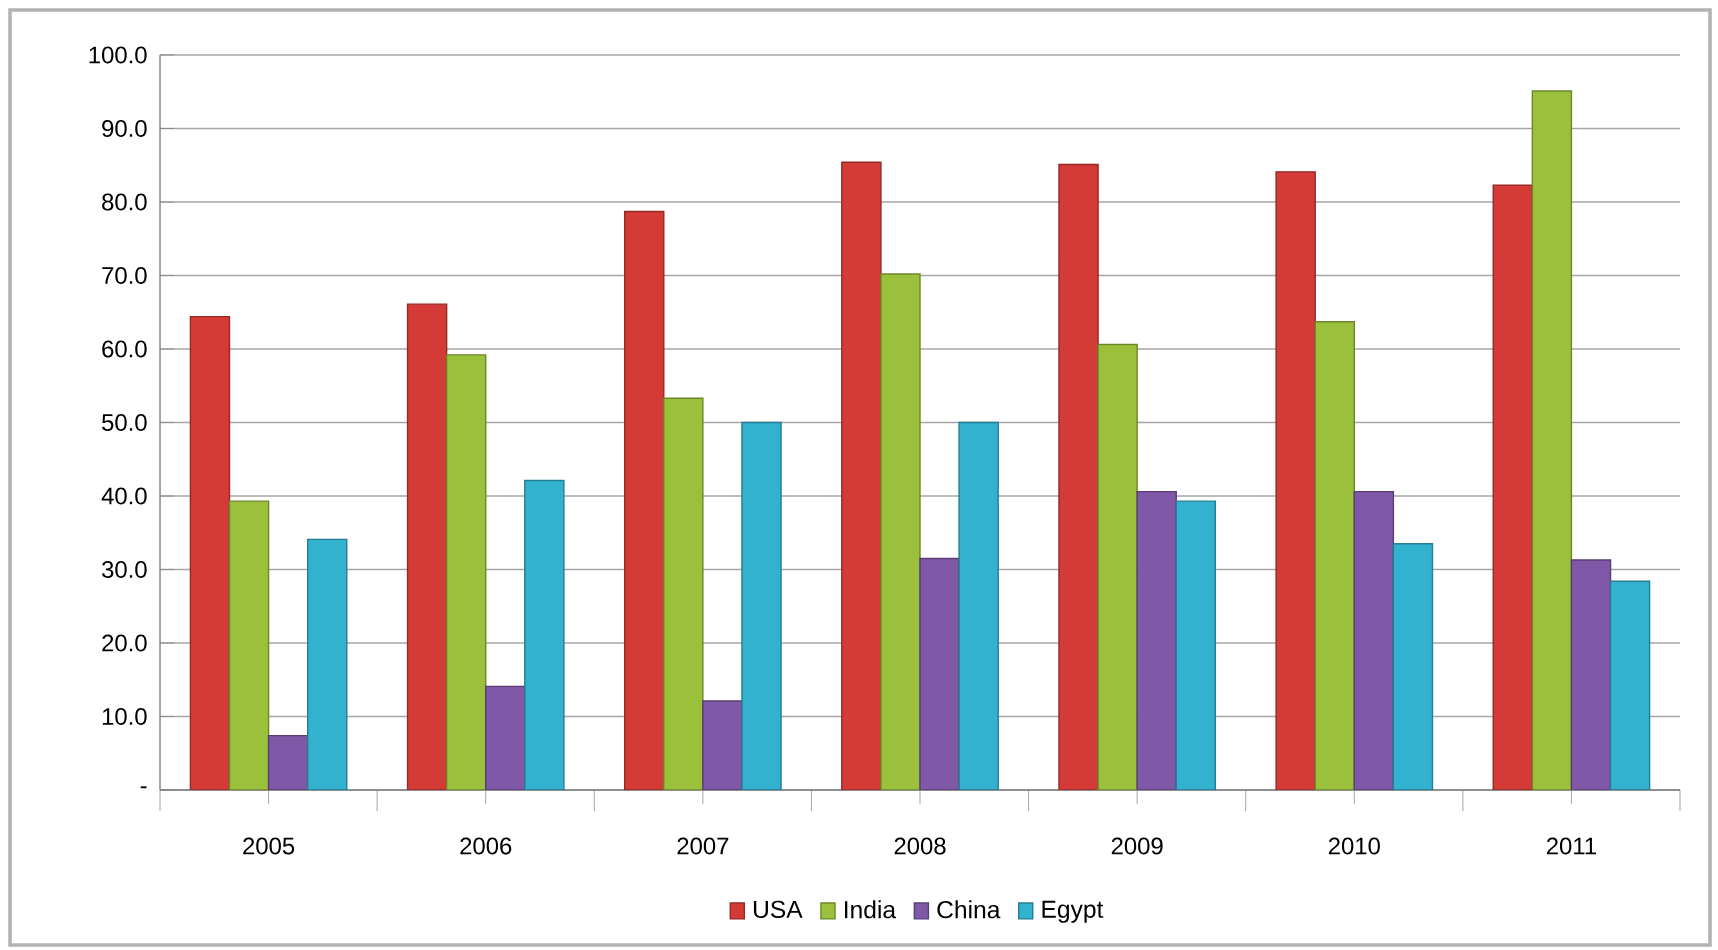 This screenshot has height=950, width=1718. I want to click on y-tick-label: 40.0, so click(124, 496).